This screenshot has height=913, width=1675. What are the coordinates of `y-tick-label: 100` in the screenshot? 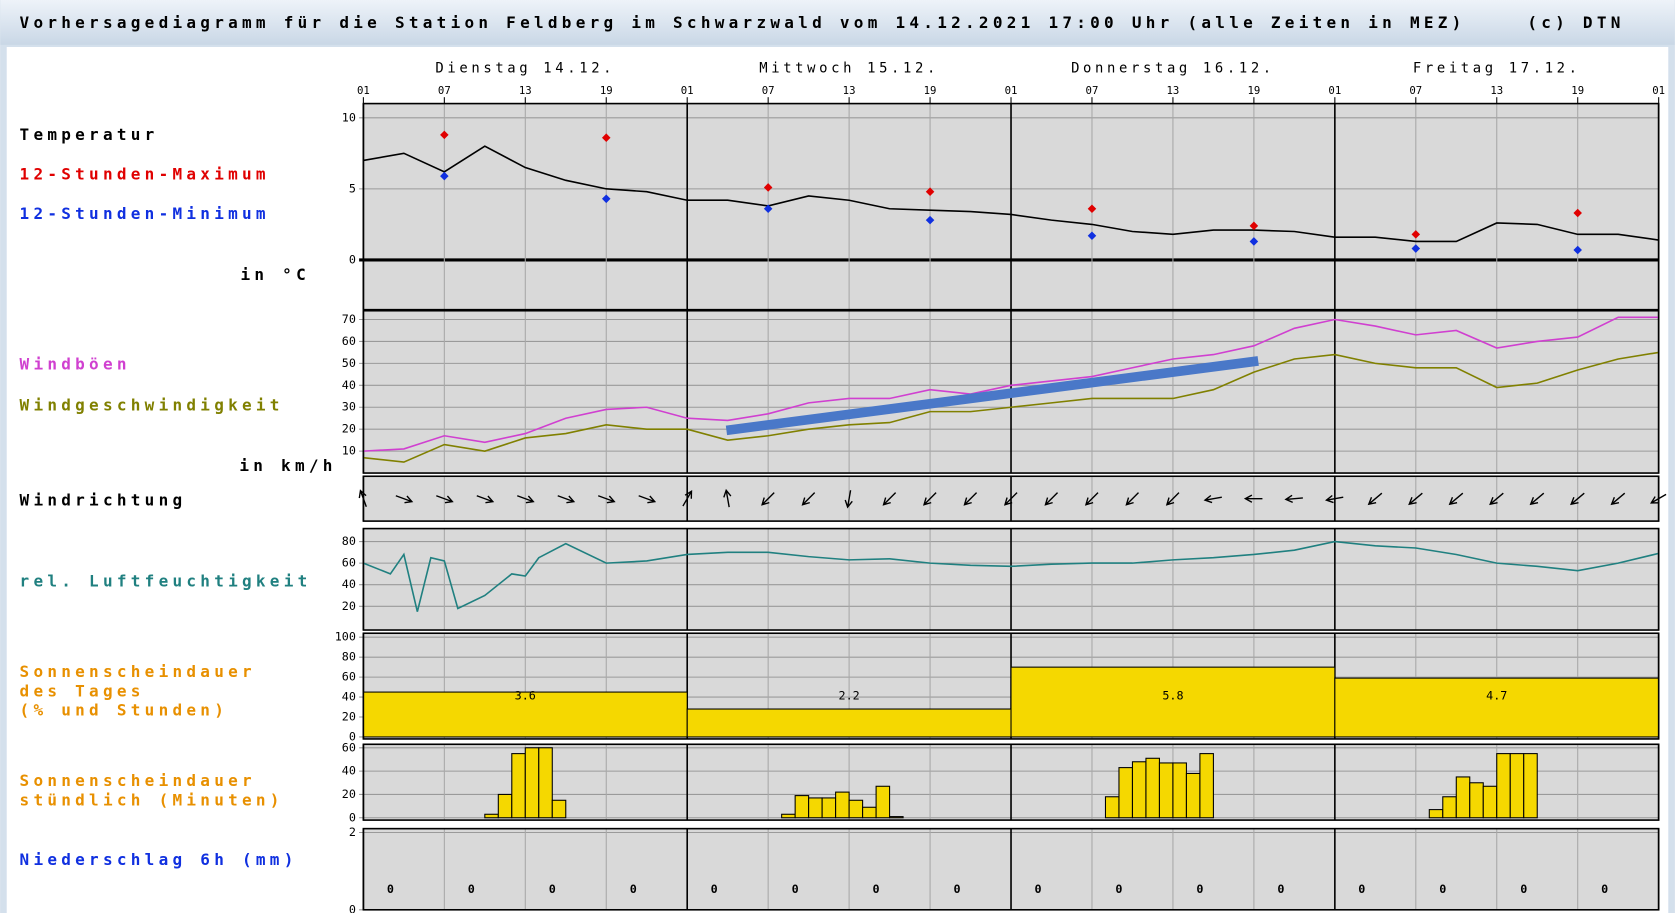 It's located at (345, 637).